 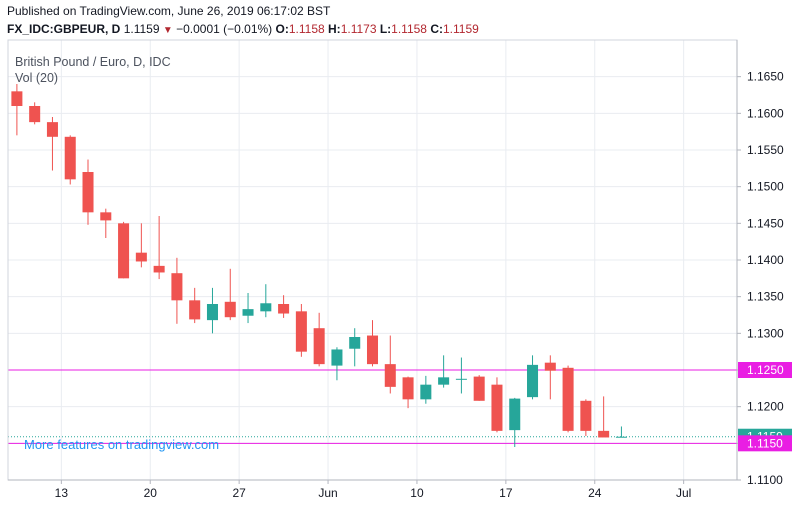 What do you see at coordinates (282, 29) in the screenshot?
I see `open-label: O:` at bounding box center [282, 29].